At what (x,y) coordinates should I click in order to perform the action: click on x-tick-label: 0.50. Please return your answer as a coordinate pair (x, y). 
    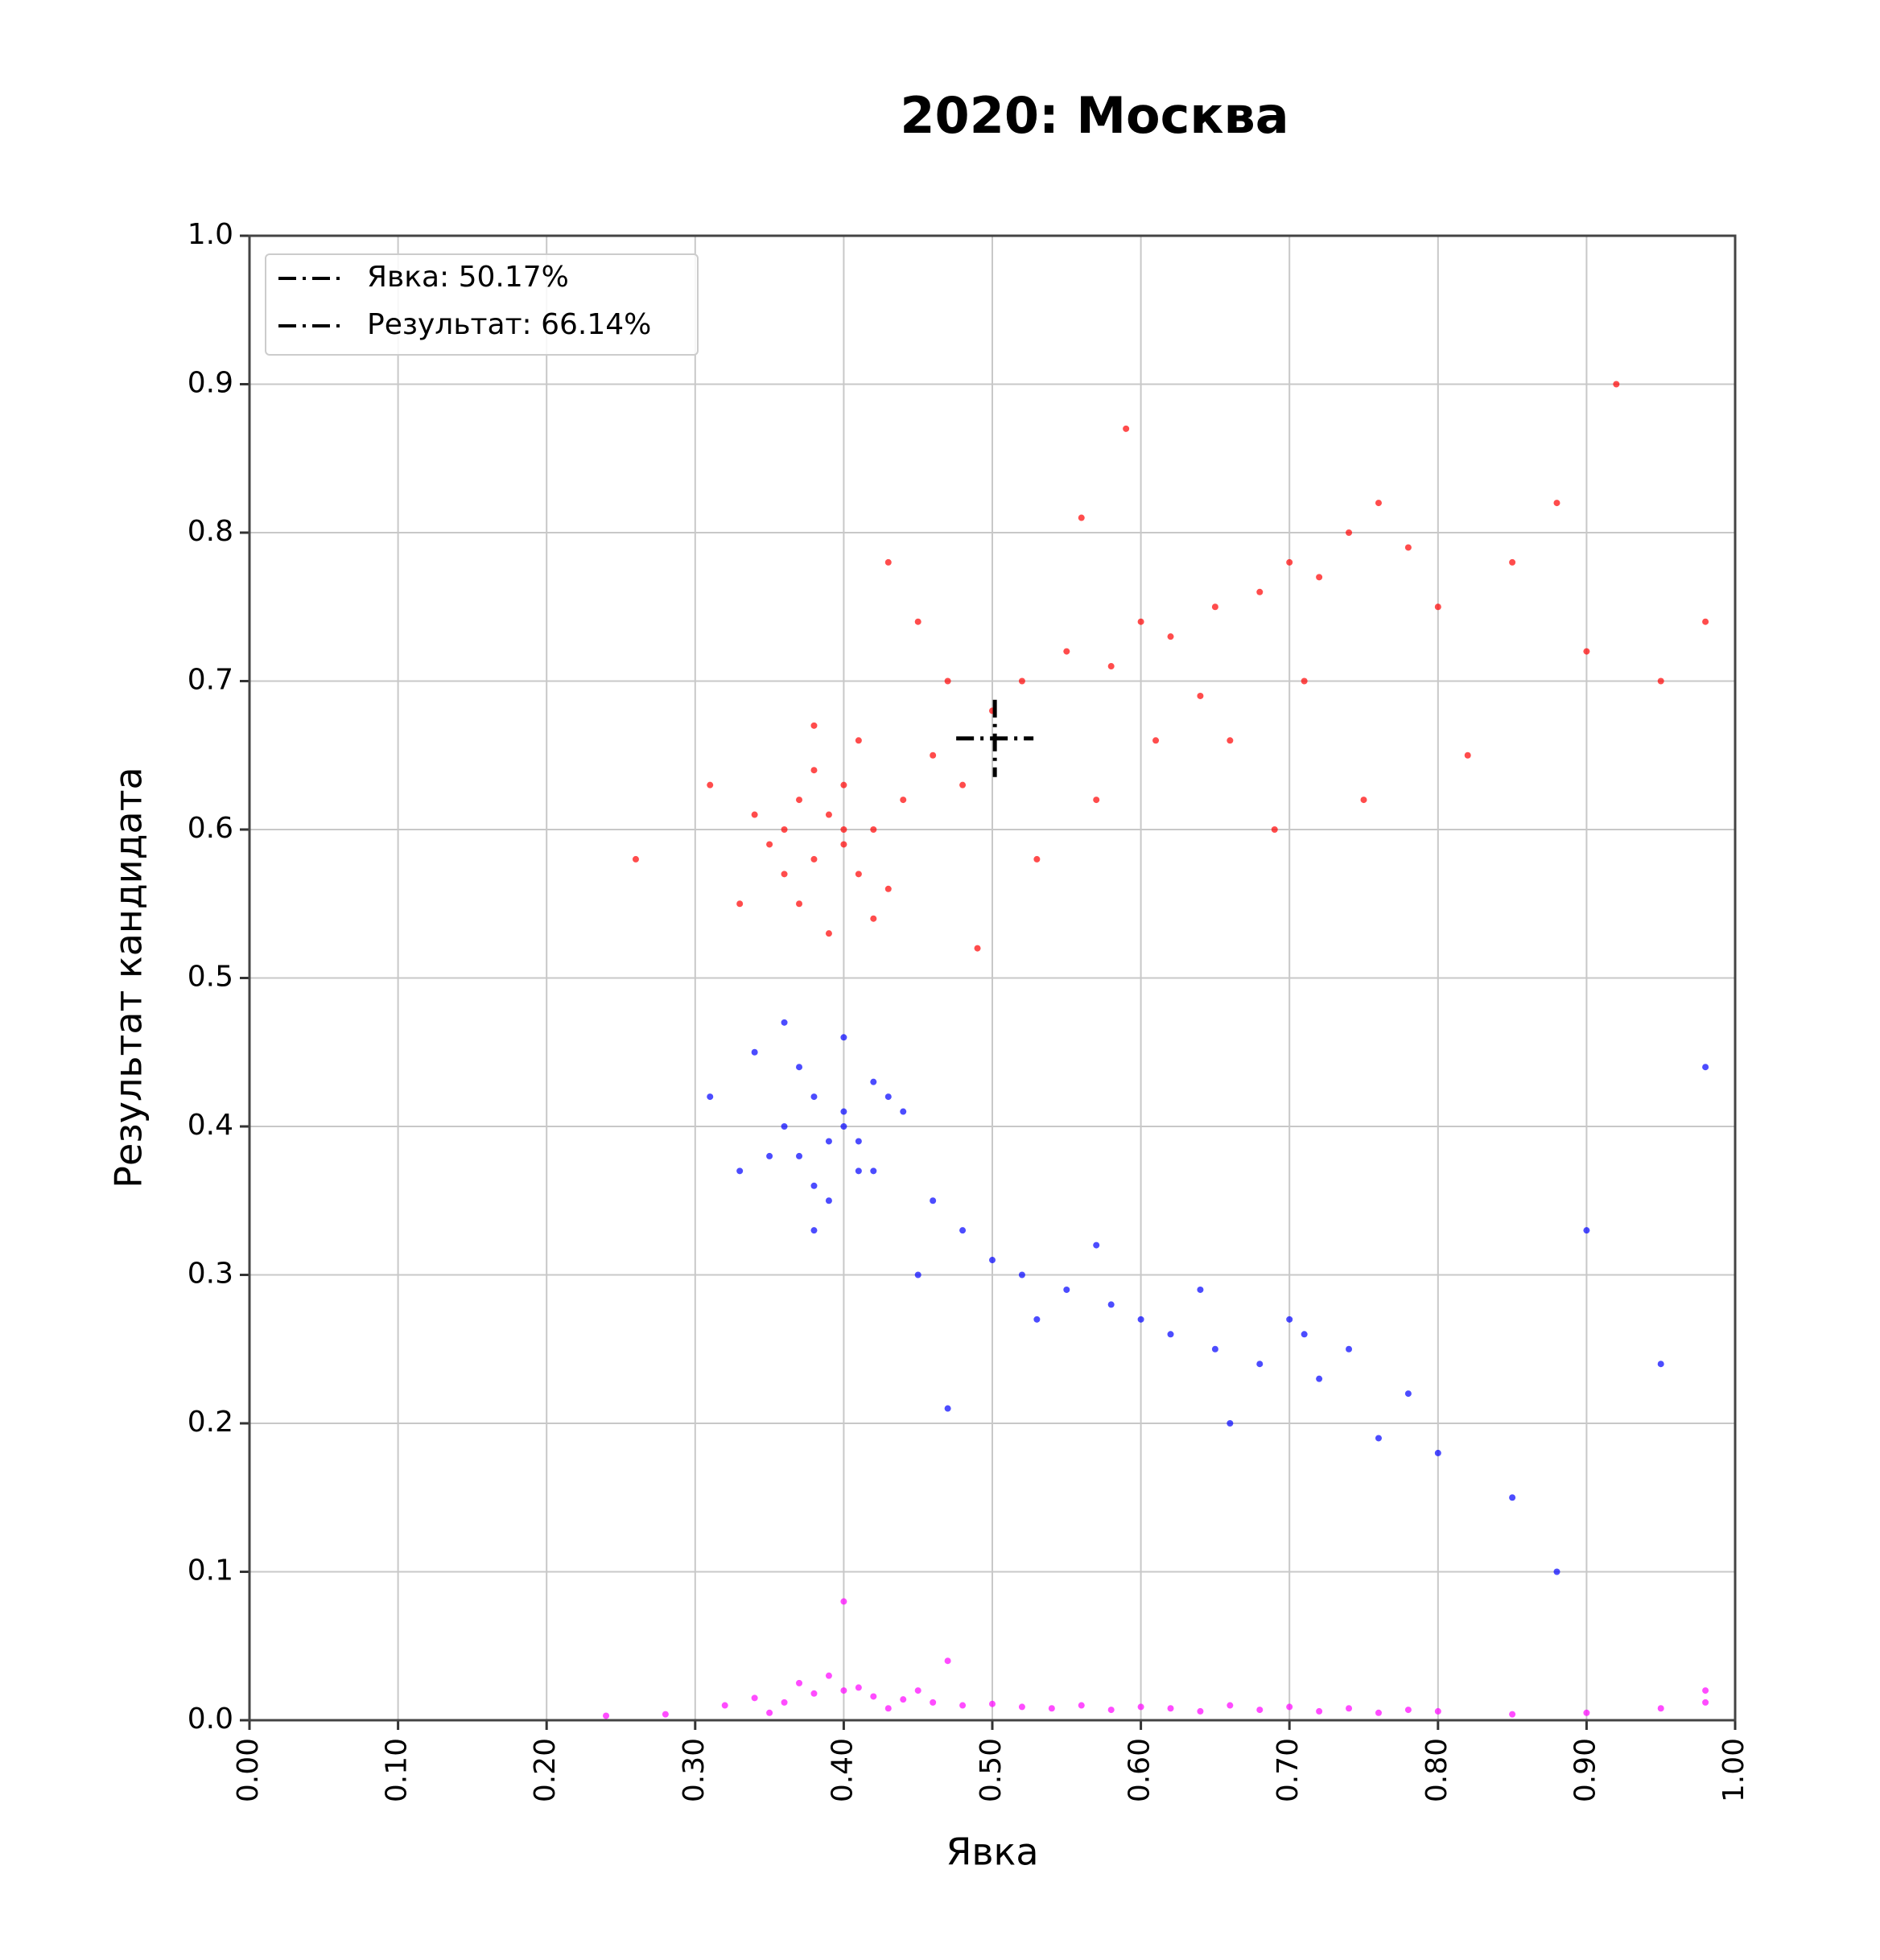
    Looking at the image, I should click on (991, 1770).